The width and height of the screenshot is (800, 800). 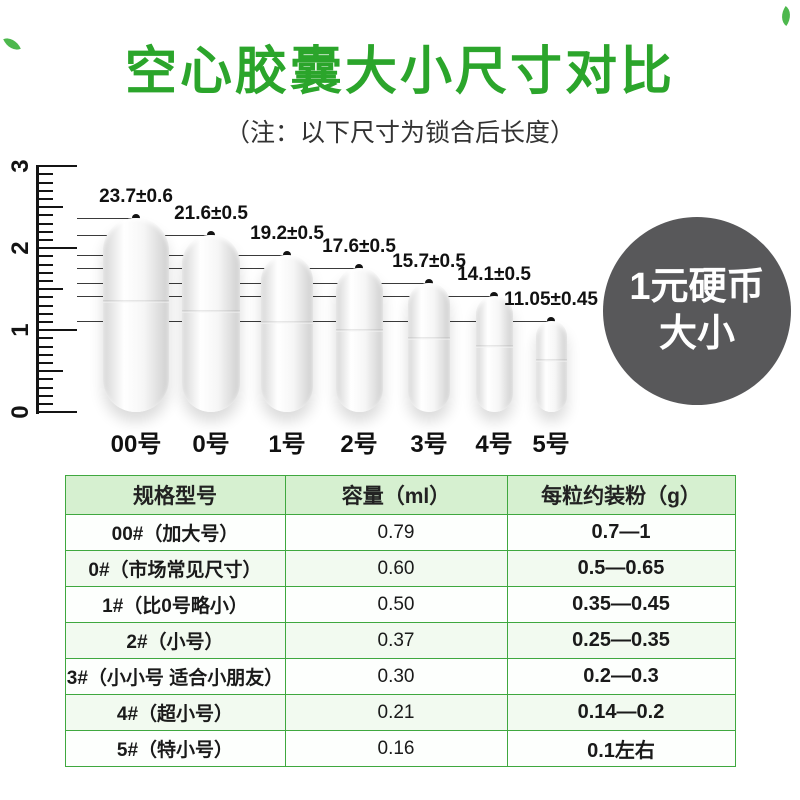 I want to click on ruler: 0 1 2 3, so click(x=53, y=307).